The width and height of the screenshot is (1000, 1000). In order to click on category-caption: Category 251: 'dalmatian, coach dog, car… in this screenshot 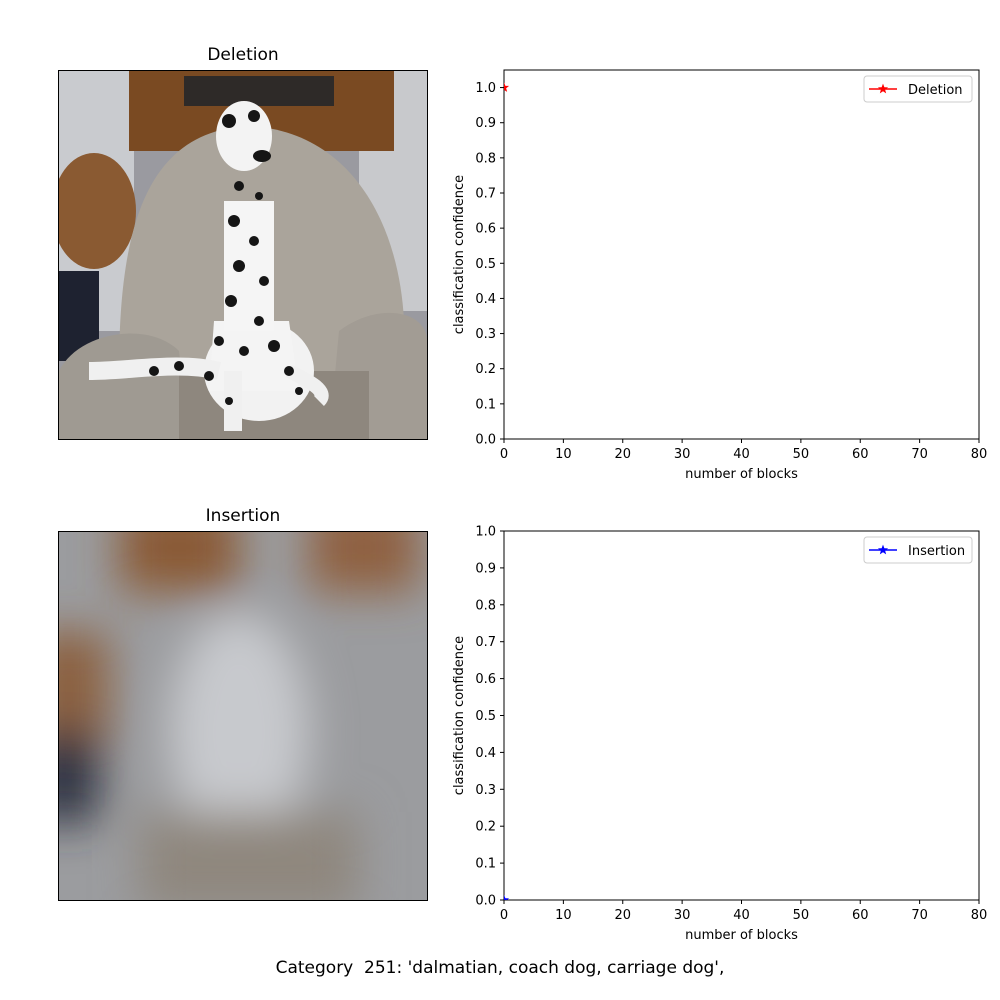, I will do `click(500, 968)`.